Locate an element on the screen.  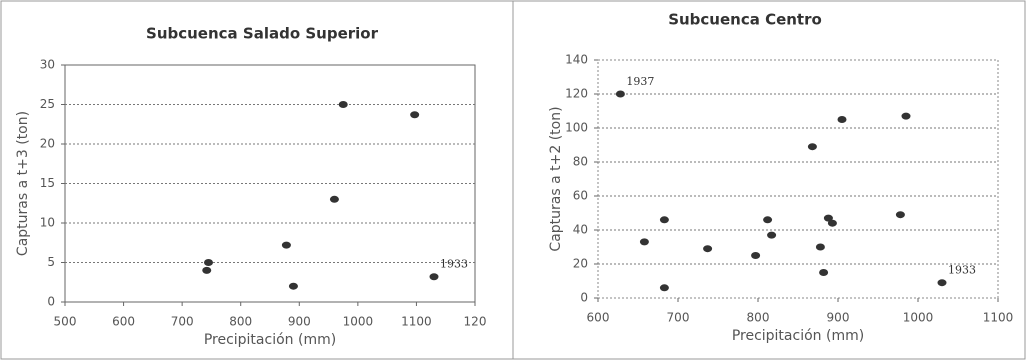
y-tick-label: 25 is located at coordinates (47, 104).